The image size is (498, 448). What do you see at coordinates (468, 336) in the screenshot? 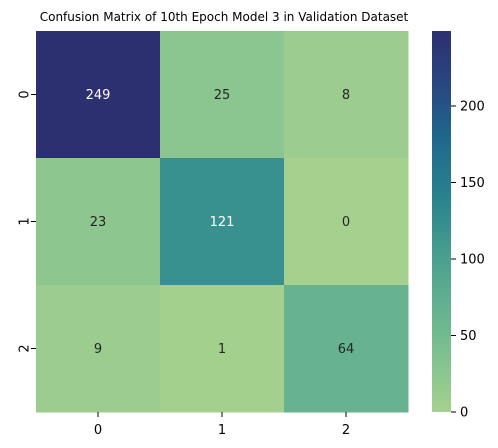
I see `colorbar-tick-label: 50` at bounding box center [468, 336].